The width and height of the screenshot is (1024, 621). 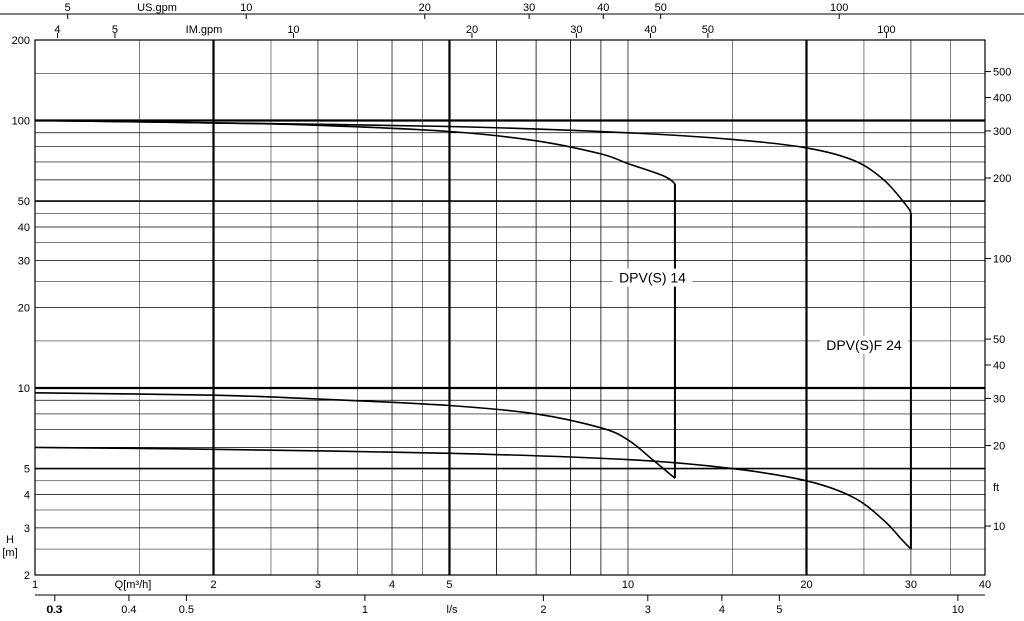 What do you see at coordinates (246, 8) in the screenshot?
I see `us-gpm-tick-label: 10` at bounding box center [246, 8].